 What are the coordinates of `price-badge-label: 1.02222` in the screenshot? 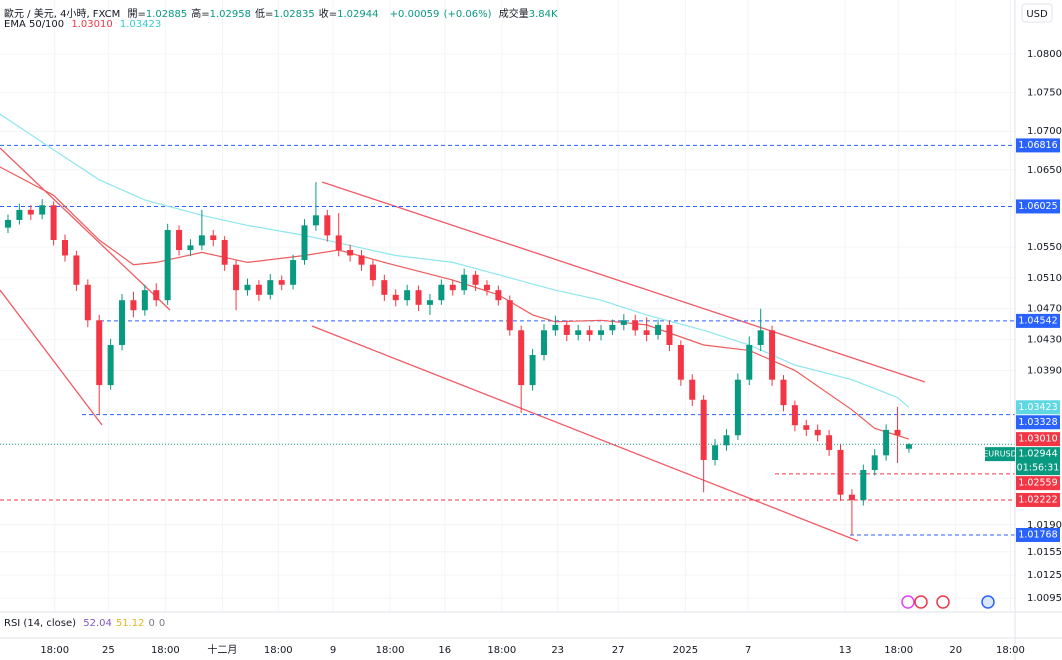 It's located at (1037, 499).